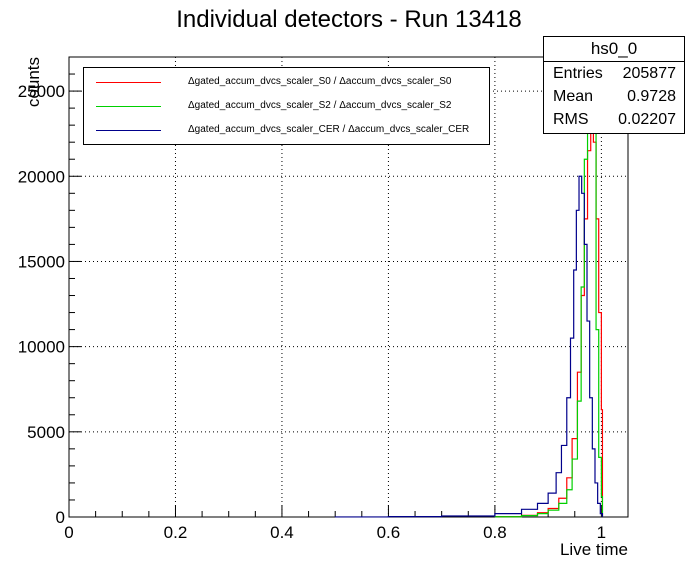 This screenshot has width=698, height=574. I want to click on stats-row-entries: Entries 205877, so click(614, 73).